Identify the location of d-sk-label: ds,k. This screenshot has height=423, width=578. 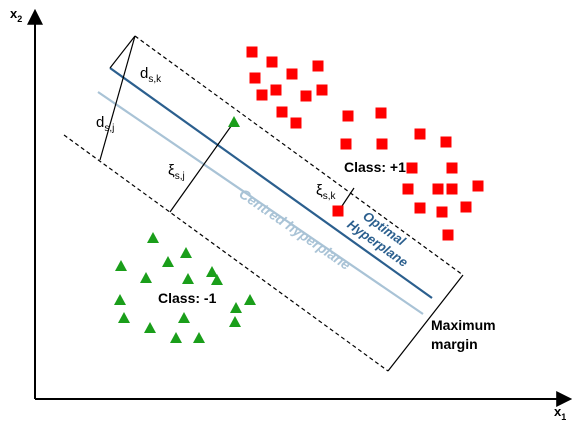
(151, 75).